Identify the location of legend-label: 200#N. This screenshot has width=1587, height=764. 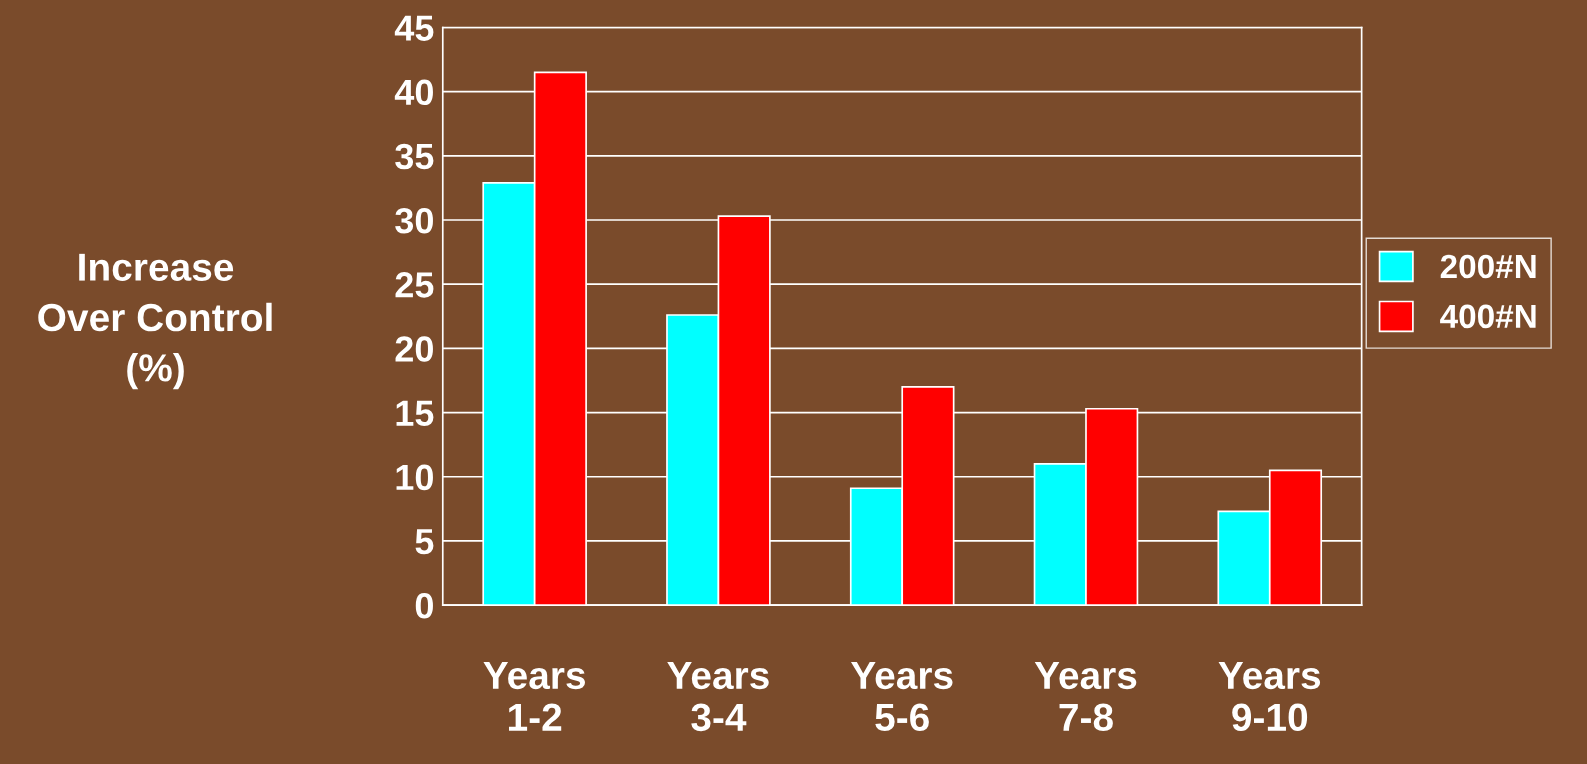
(1488, 266).